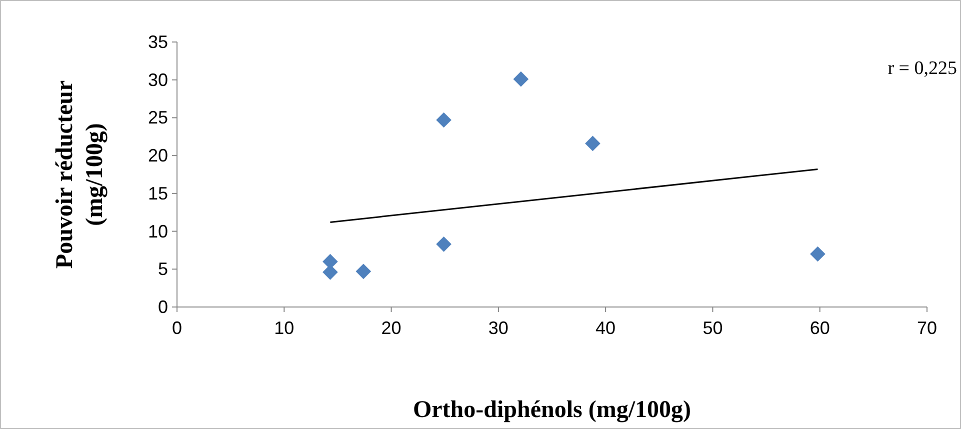  I want to click on x-tick-label: 60, so click(820, 328).